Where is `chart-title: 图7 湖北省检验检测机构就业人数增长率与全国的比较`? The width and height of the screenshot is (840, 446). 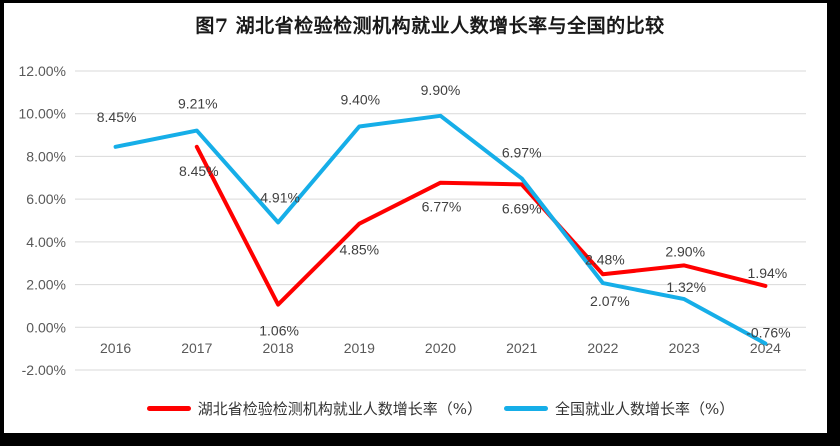
chart-title: 图7 湖北省检验检测机构就业人数增长率与全国的比较 is located at coordinates (430, 26).